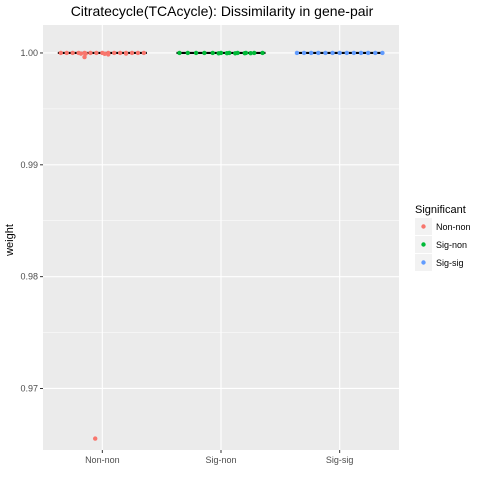 The width and height of the screenshot is (480, 480). What do you see at coordinates (102, 460) in the screenshot?
I see `x-tick-label: Non-non` at bounding box center [102, 460].